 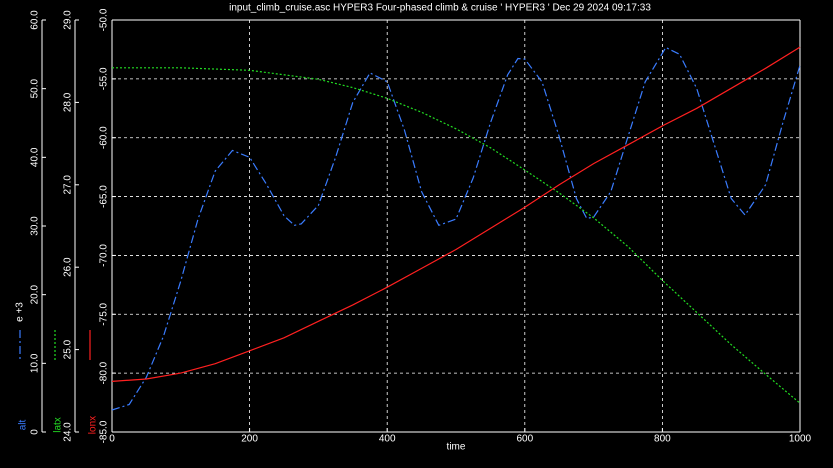 What do you see at coordinates (68, 432) in the screenshot?
I see `y-tick-label: 24.0` at bounding box center [68, 432].